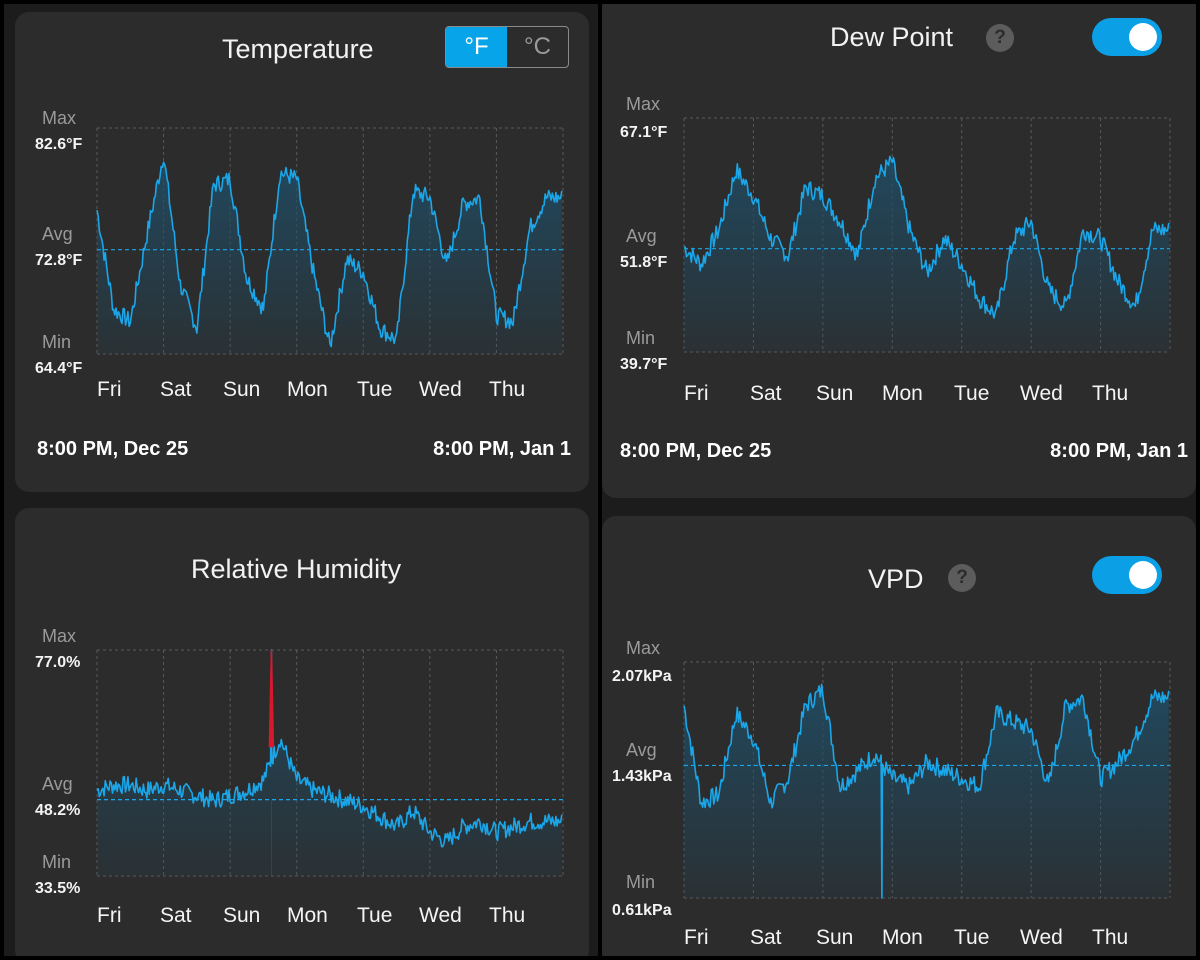 The image size is (1200, 960). Describe the element at coordinates (59, 368) in the screenshot. I see `min-value: 64.4°F` at that location.